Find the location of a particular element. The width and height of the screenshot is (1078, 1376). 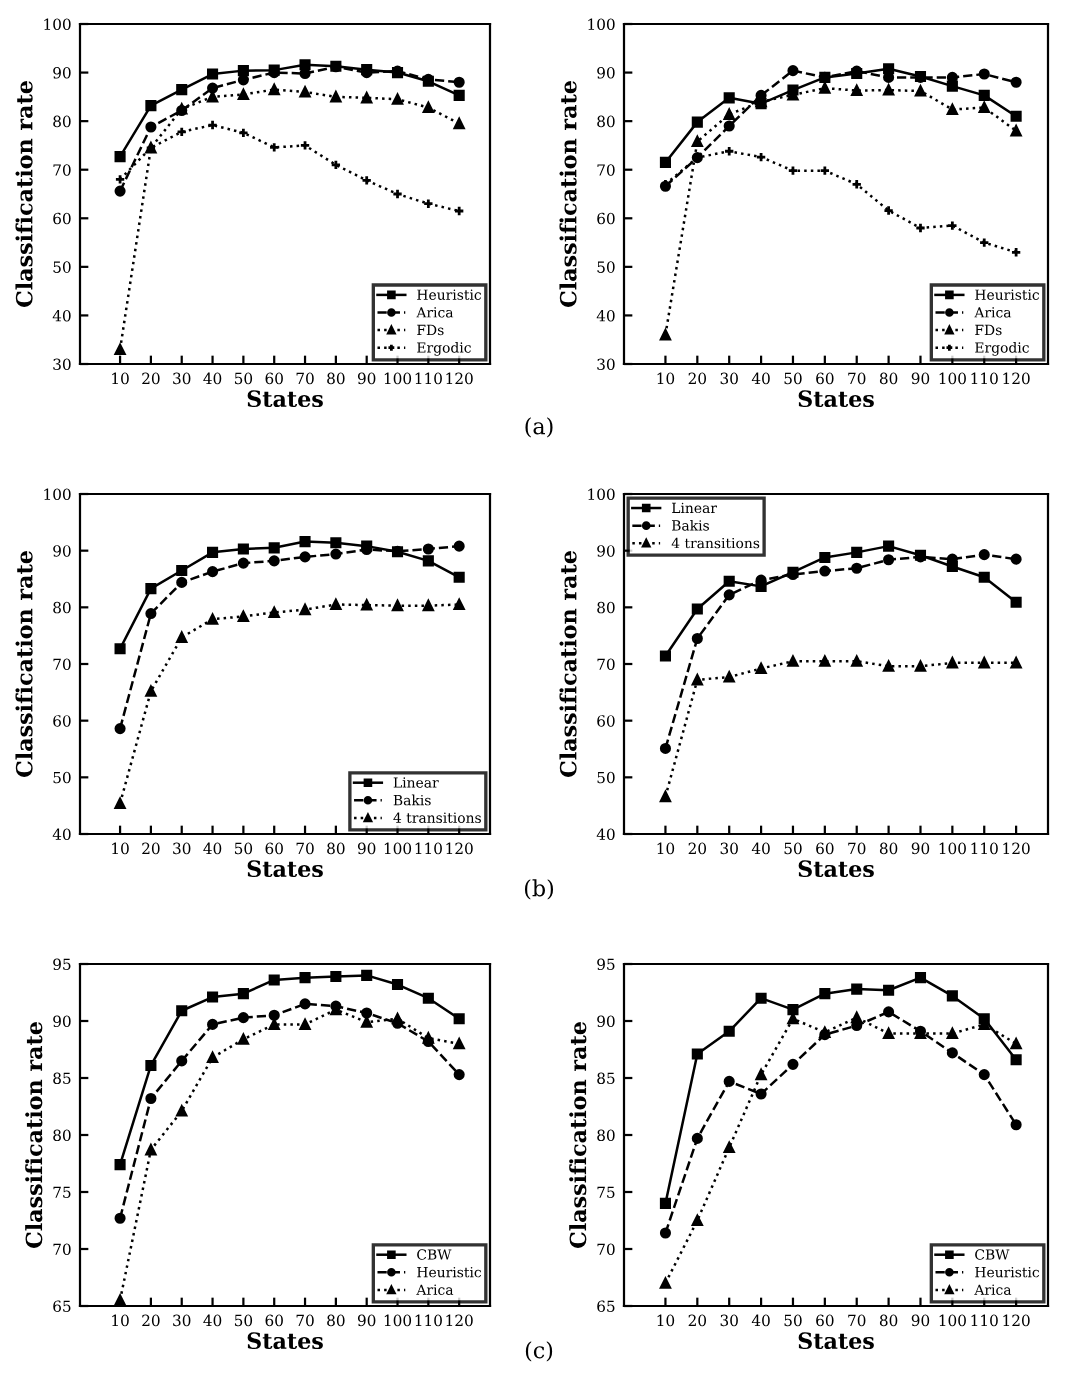

text: (a) is located at coordinates (539, 427).